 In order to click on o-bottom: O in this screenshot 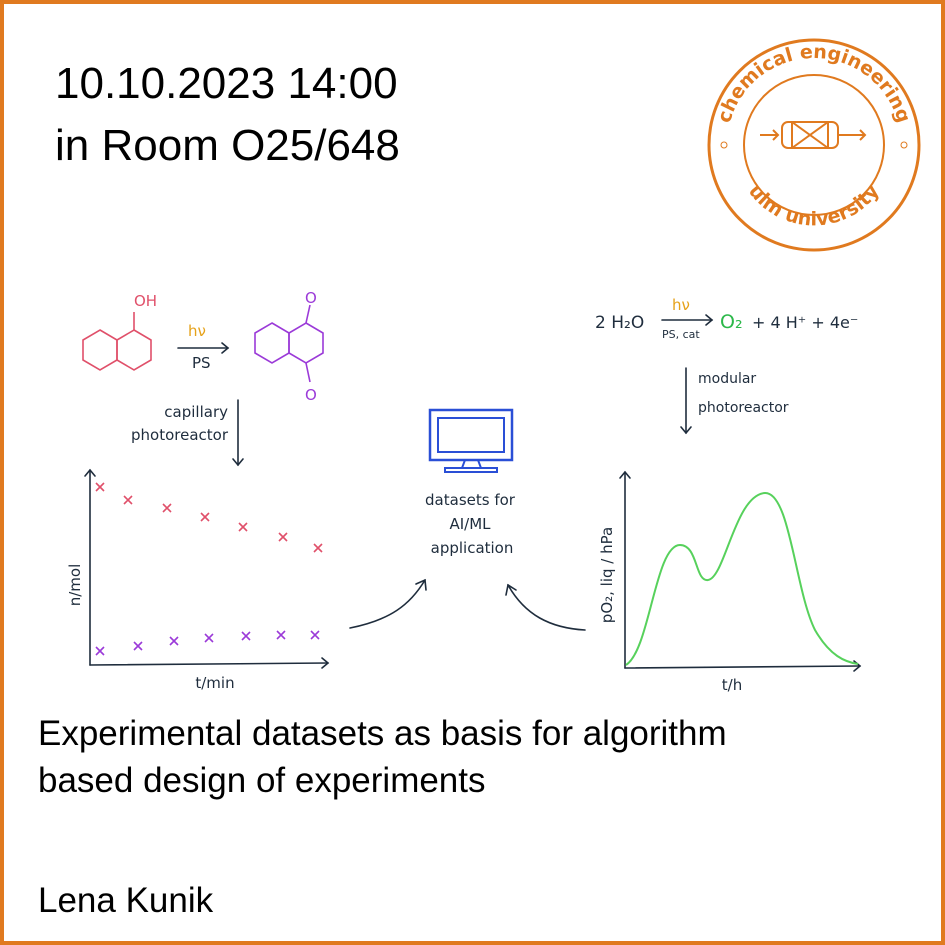, I will do `click(311, 395)`.